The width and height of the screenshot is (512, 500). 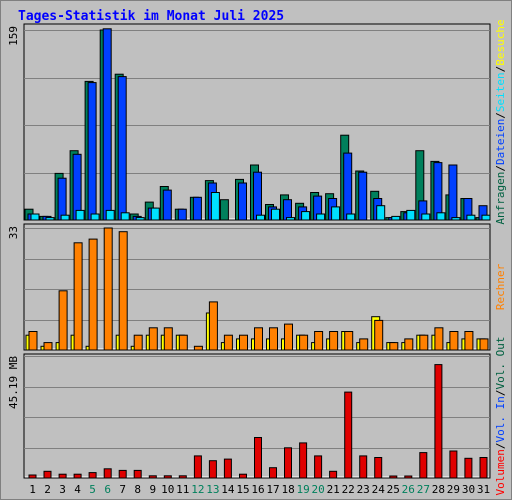 What do you see at coordinates (122, 489) in the screenshot?
I see `day-label: 7` at bounding box center [122, 489].